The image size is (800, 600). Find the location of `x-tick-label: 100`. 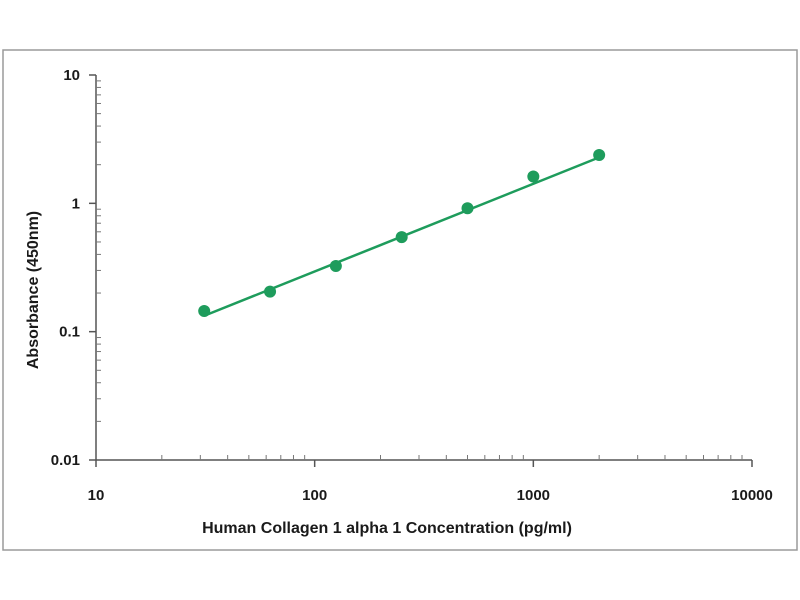

x-tick-label: 100 is located at coordinates (314, 495).